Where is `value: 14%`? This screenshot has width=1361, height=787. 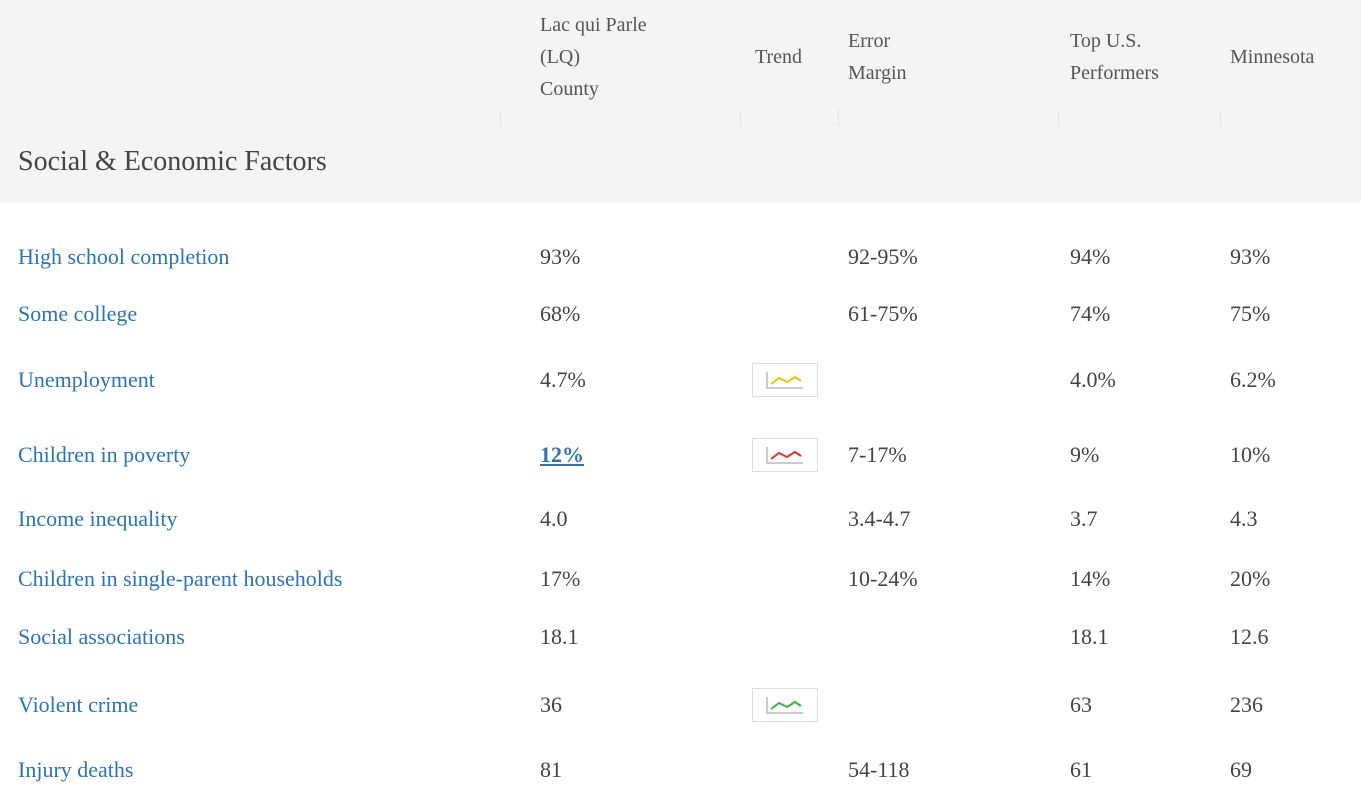
value: 14% is located at coordinates (1090, 578).